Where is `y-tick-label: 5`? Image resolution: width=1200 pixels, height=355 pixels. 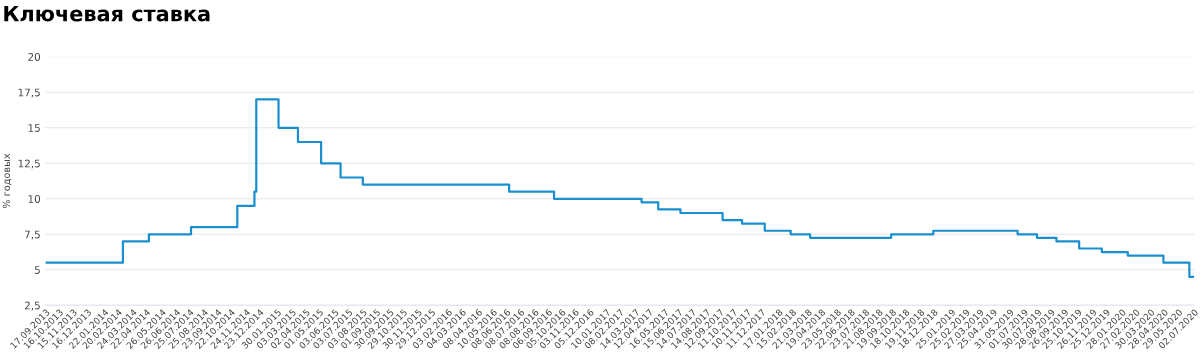 y-tick-label: 5 is located at coordinates (37, 270).